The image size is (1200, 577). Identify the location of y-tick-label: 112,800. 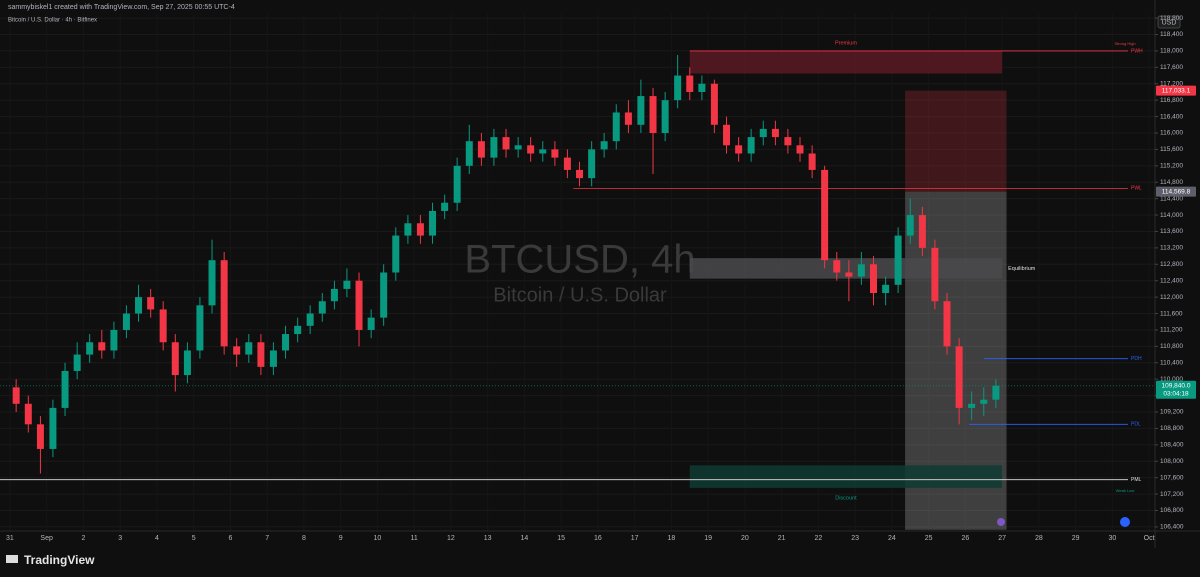
(1171, 264).